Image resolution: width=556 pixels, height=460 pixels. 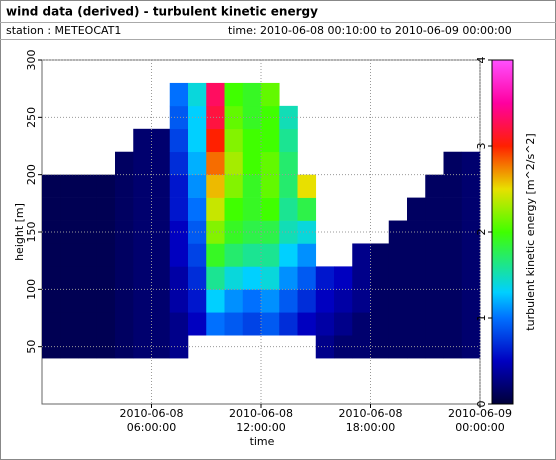 I want to click on y-tick-label: 50, so click(x=31, y=347).